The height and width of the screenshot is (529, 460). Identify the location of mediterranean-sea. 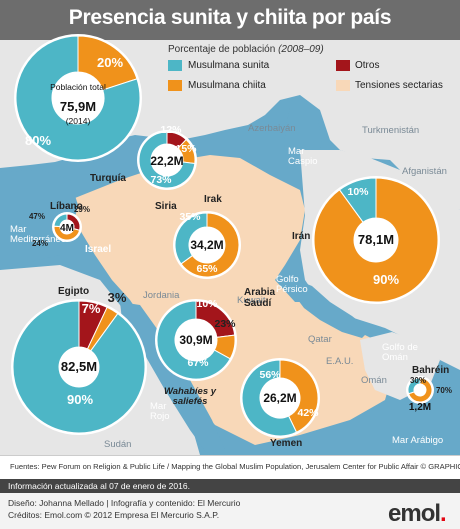
(39, 217).